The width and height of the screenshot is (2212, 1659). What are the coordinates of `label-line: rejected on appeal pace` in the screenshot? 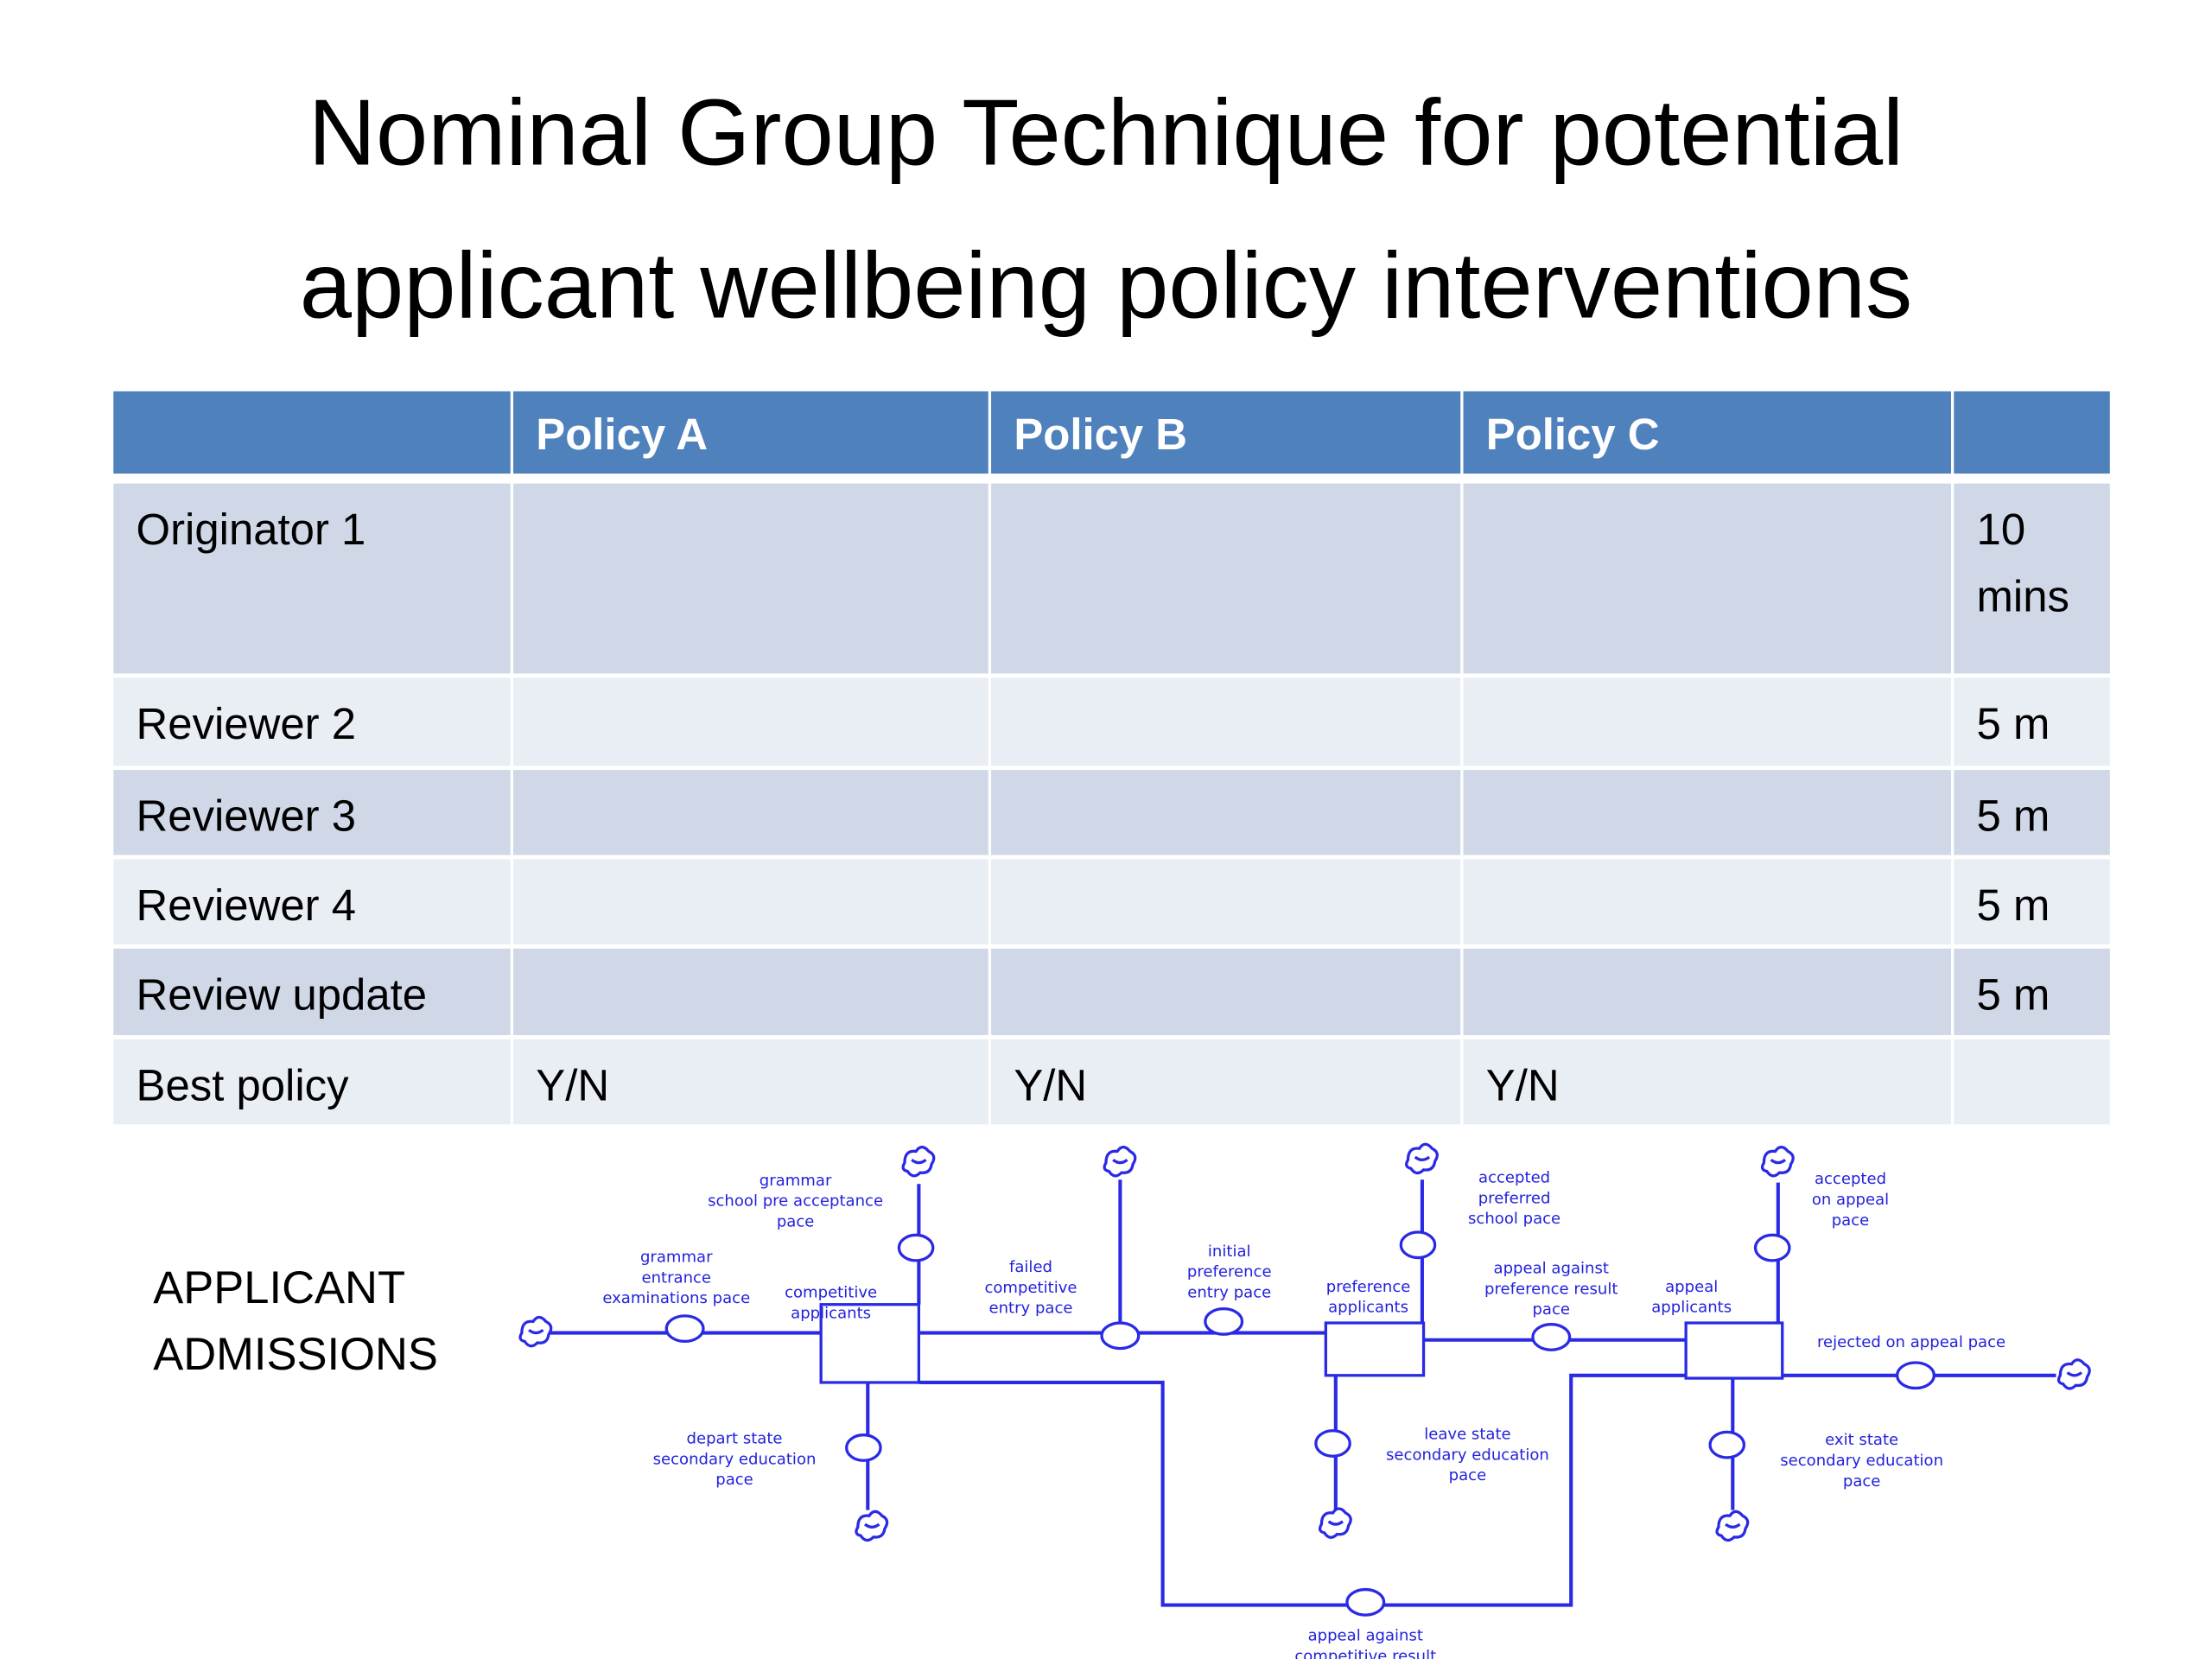 It's located at (1911, 1342).